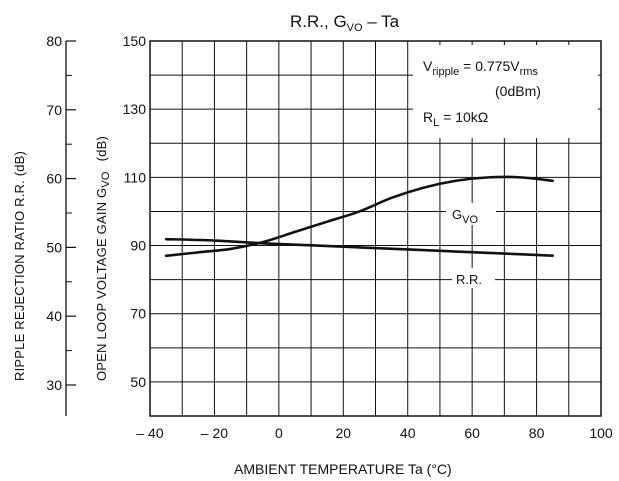  I want to click on x-axis-tick-label: 80, so click(537, 433).